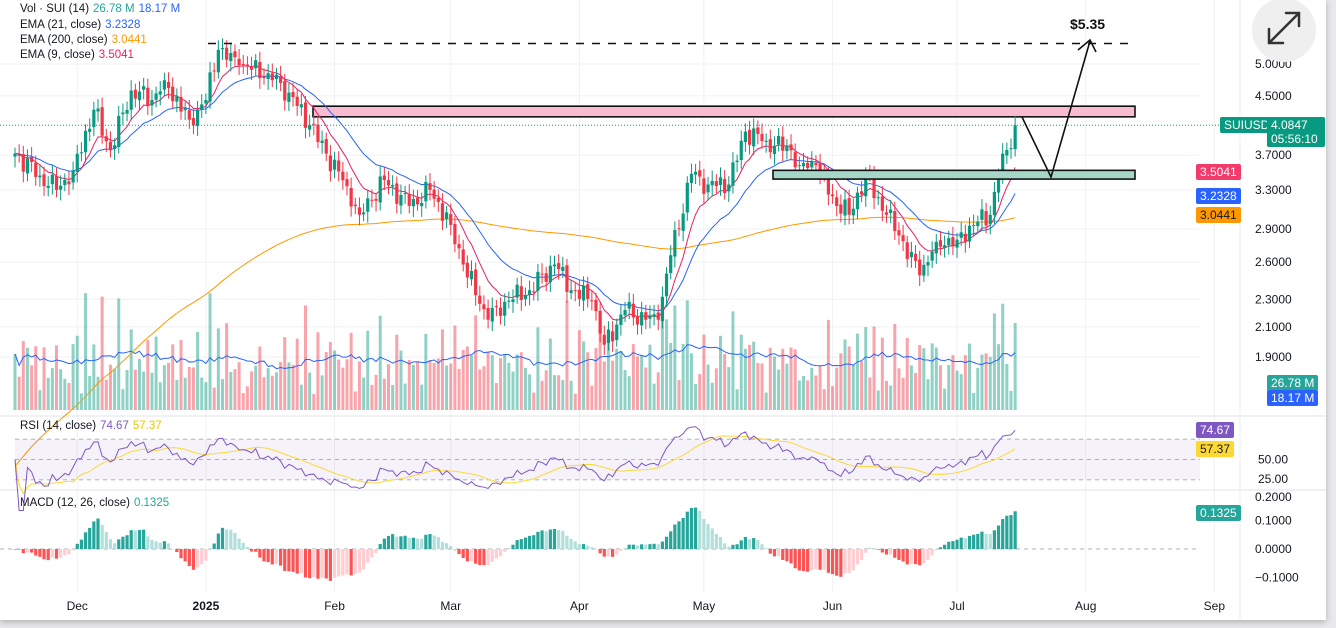 This screenshot has height=628, width=1336. I want to click on fullscreen-button, so click(1284, 31).